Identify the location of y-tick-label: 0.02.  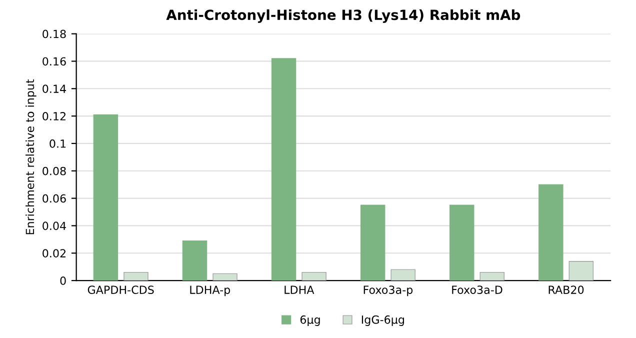
(54, 253).